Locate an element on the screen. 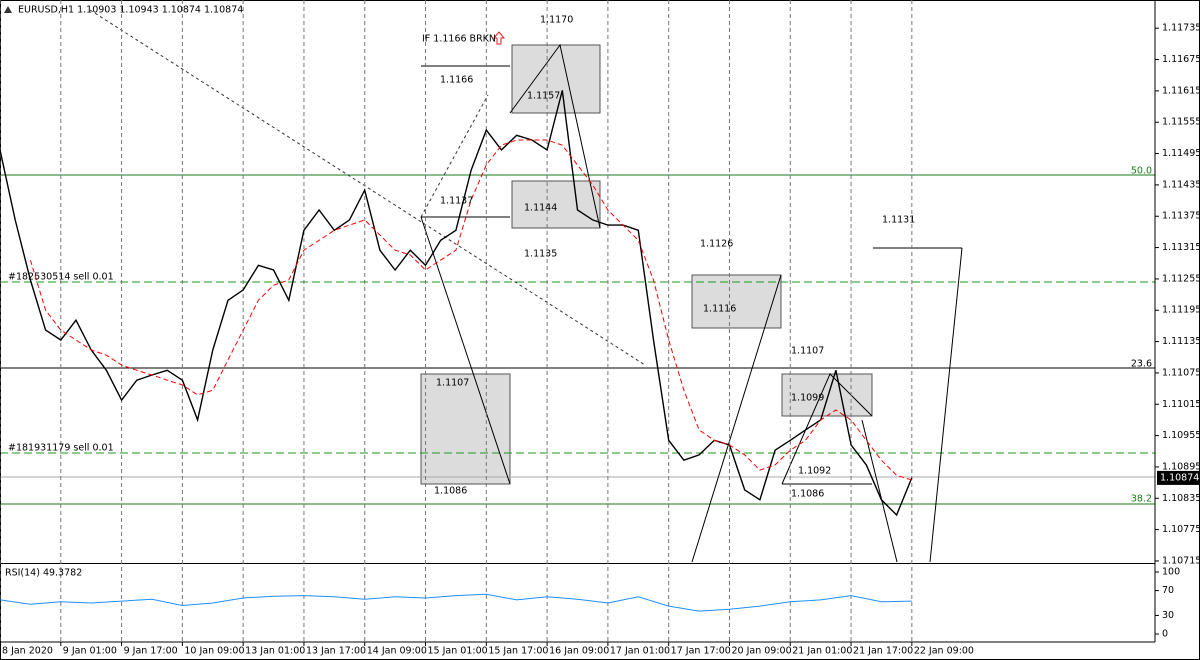 The height and width of the screenshot is (660, 1200). x-tick-label: 9 Jan 17:00 is located at coordinates (151, 651).